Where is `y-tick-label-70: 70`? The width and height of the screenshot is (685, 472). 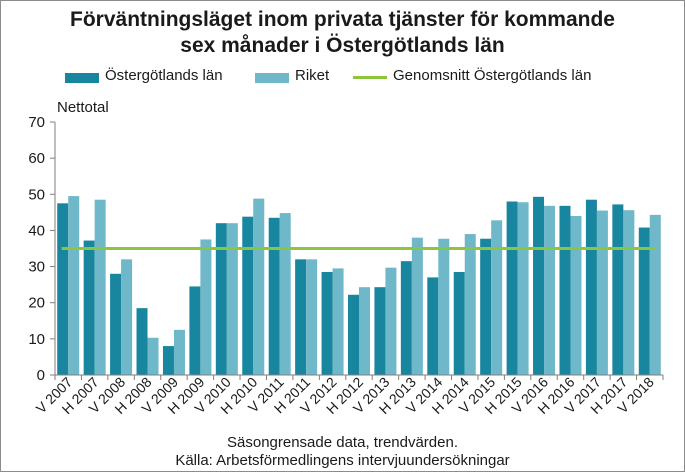
y-tick-label-70: 70 is located at coordinates (36, 122).